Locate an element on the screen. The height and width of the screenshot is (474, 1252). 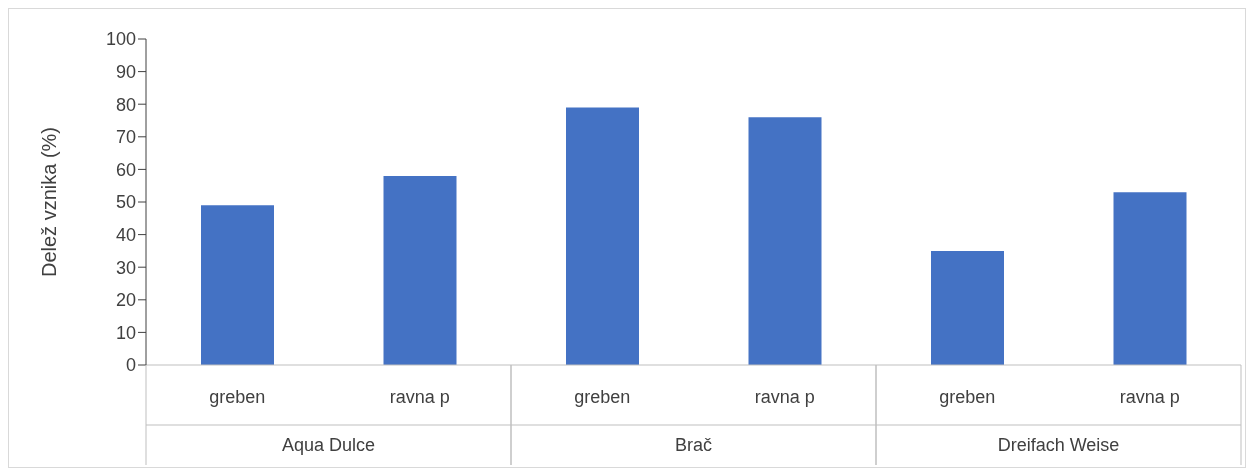
y-tick-label: 70 is located at coordinates (125, 137).